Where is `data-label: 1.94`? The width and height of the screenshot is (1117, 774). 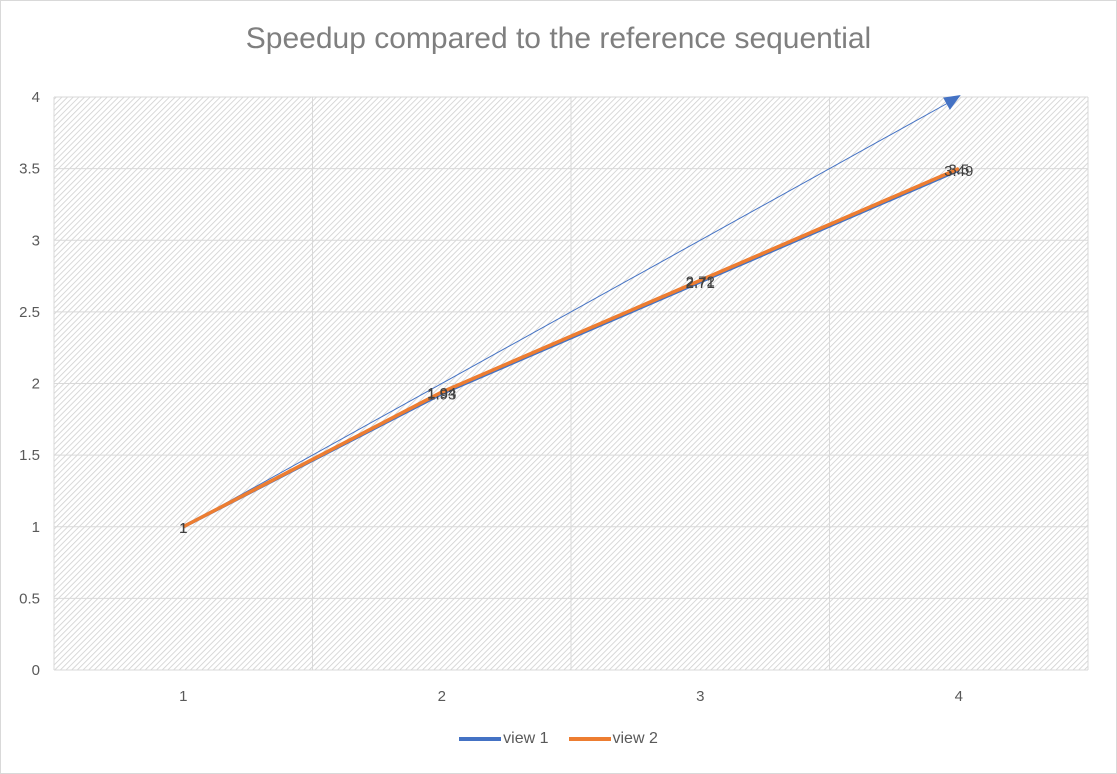 data-label: 1.94 is located at coordinates (441, 393).